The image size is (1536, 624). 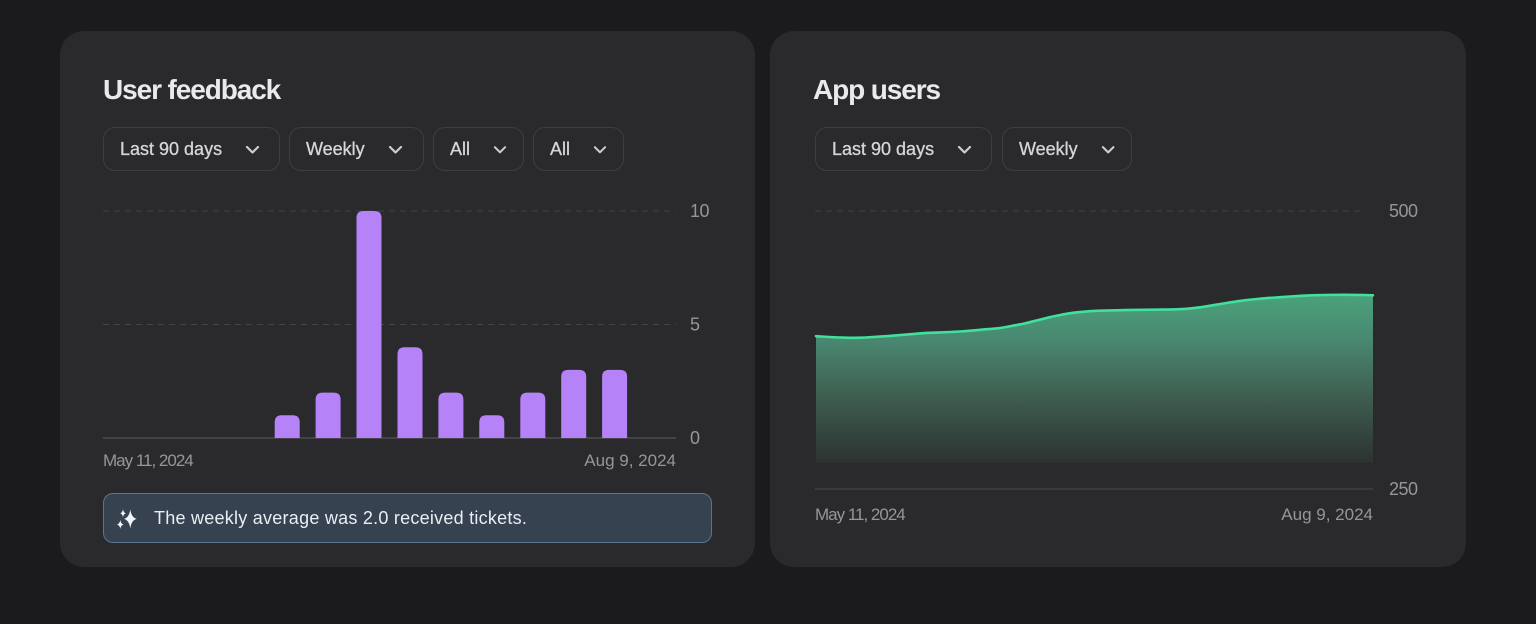 I want to click on svg-text: 250, so click(x=1403, y=489).